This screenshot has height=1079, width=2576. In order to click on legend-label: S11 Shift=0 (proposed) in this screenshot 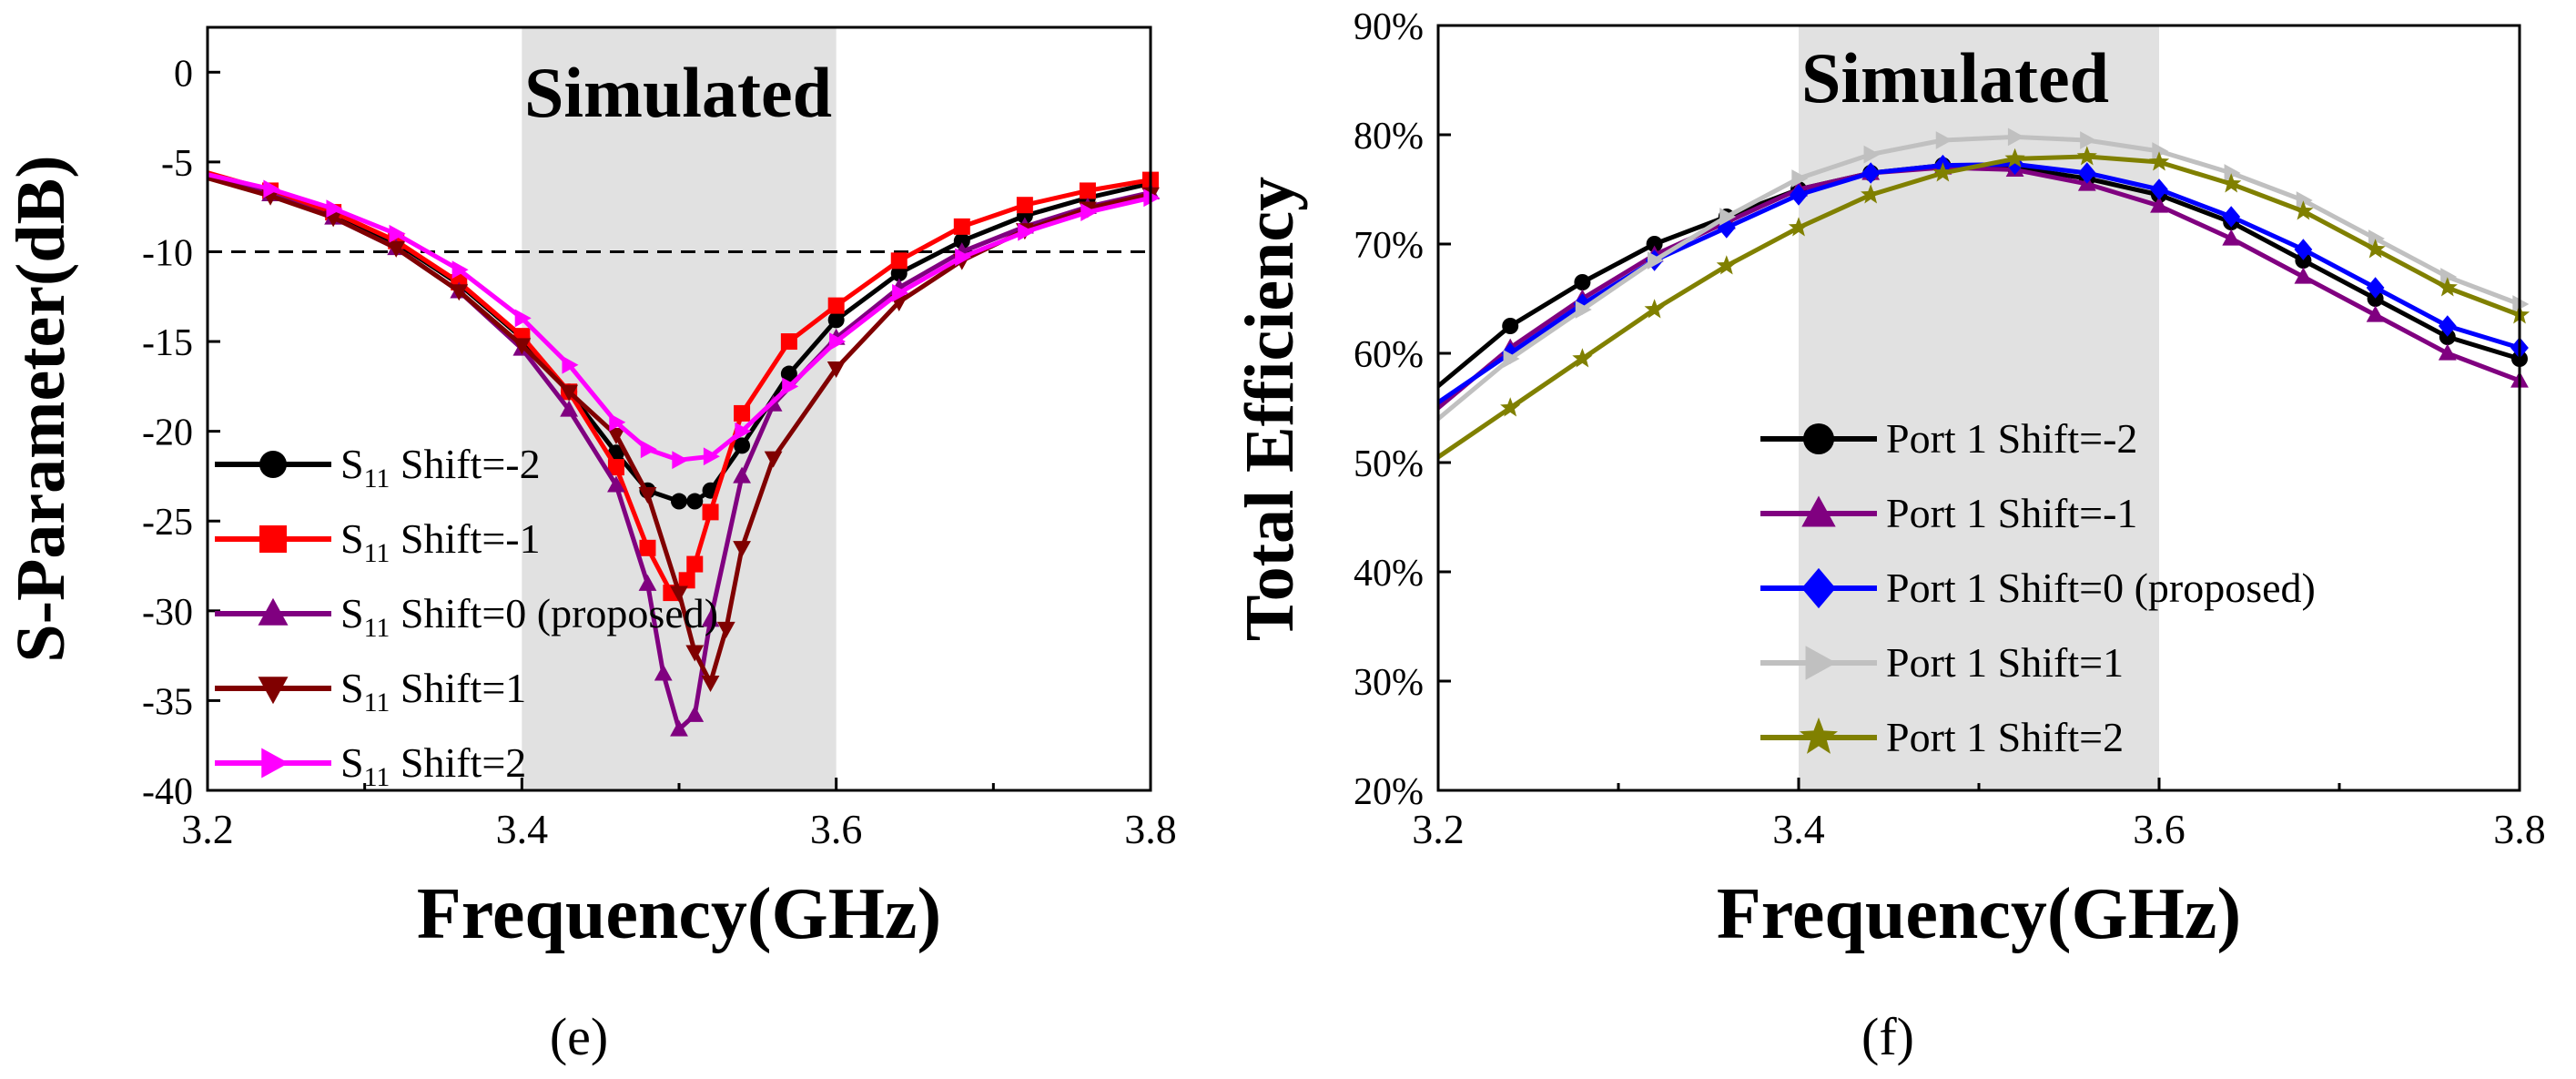, I will do `click(529, 616)`.